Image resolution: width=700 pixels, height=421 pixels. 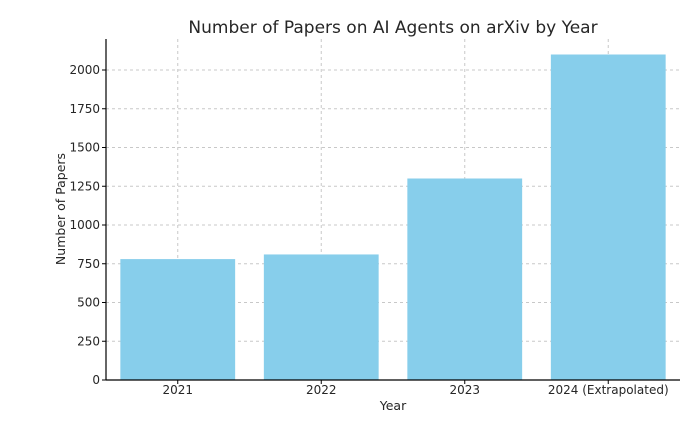 What do you see at coordinates (464, 390) in the screenshot?
I see `x-tick-label: 2023` at bounding box center [464, 390].